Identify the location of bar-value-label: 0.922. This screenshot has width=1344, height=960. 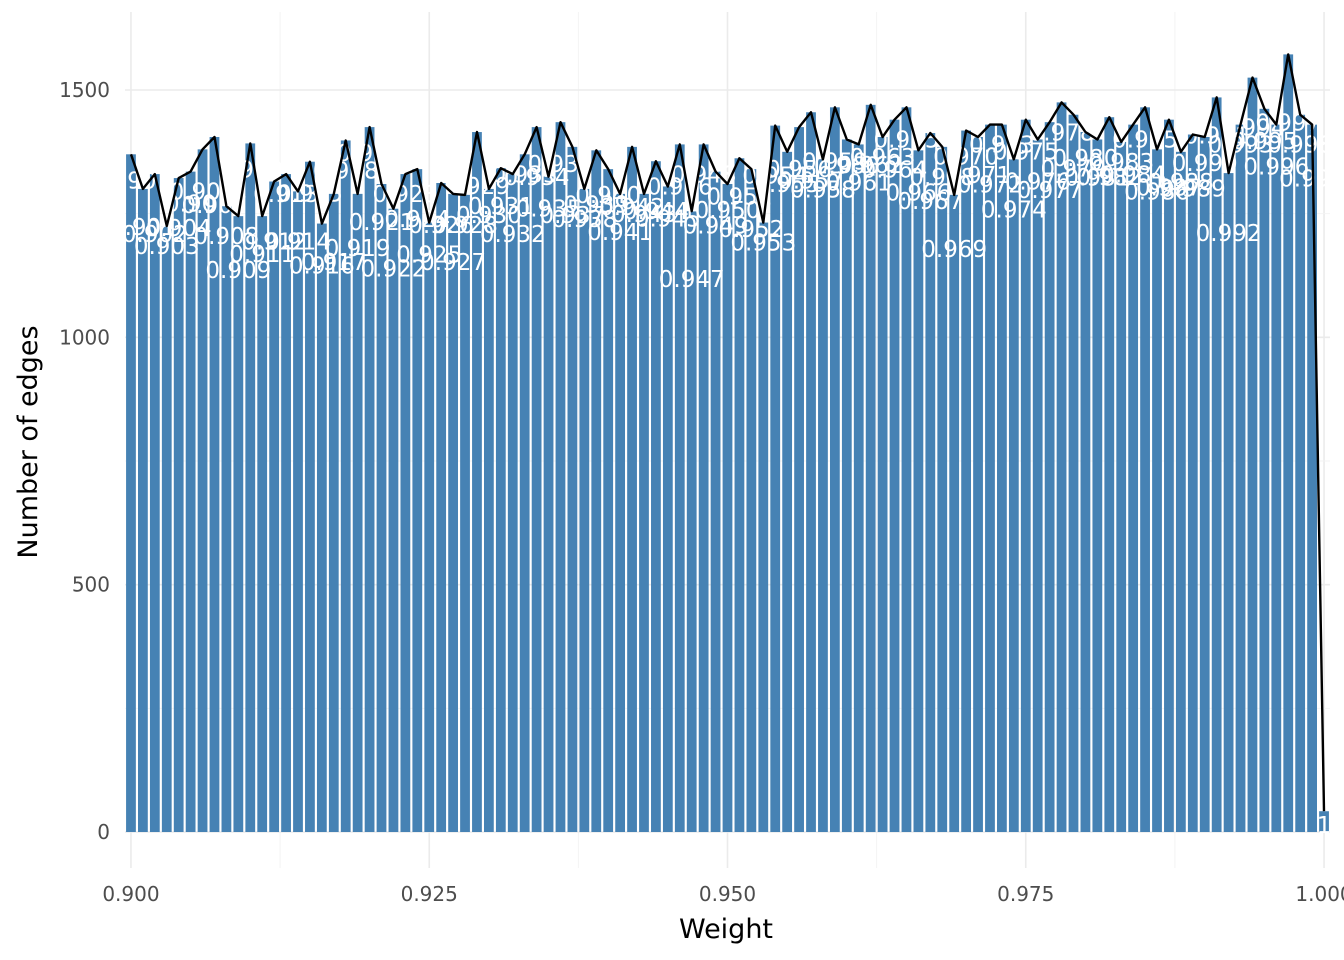
(394, 270).